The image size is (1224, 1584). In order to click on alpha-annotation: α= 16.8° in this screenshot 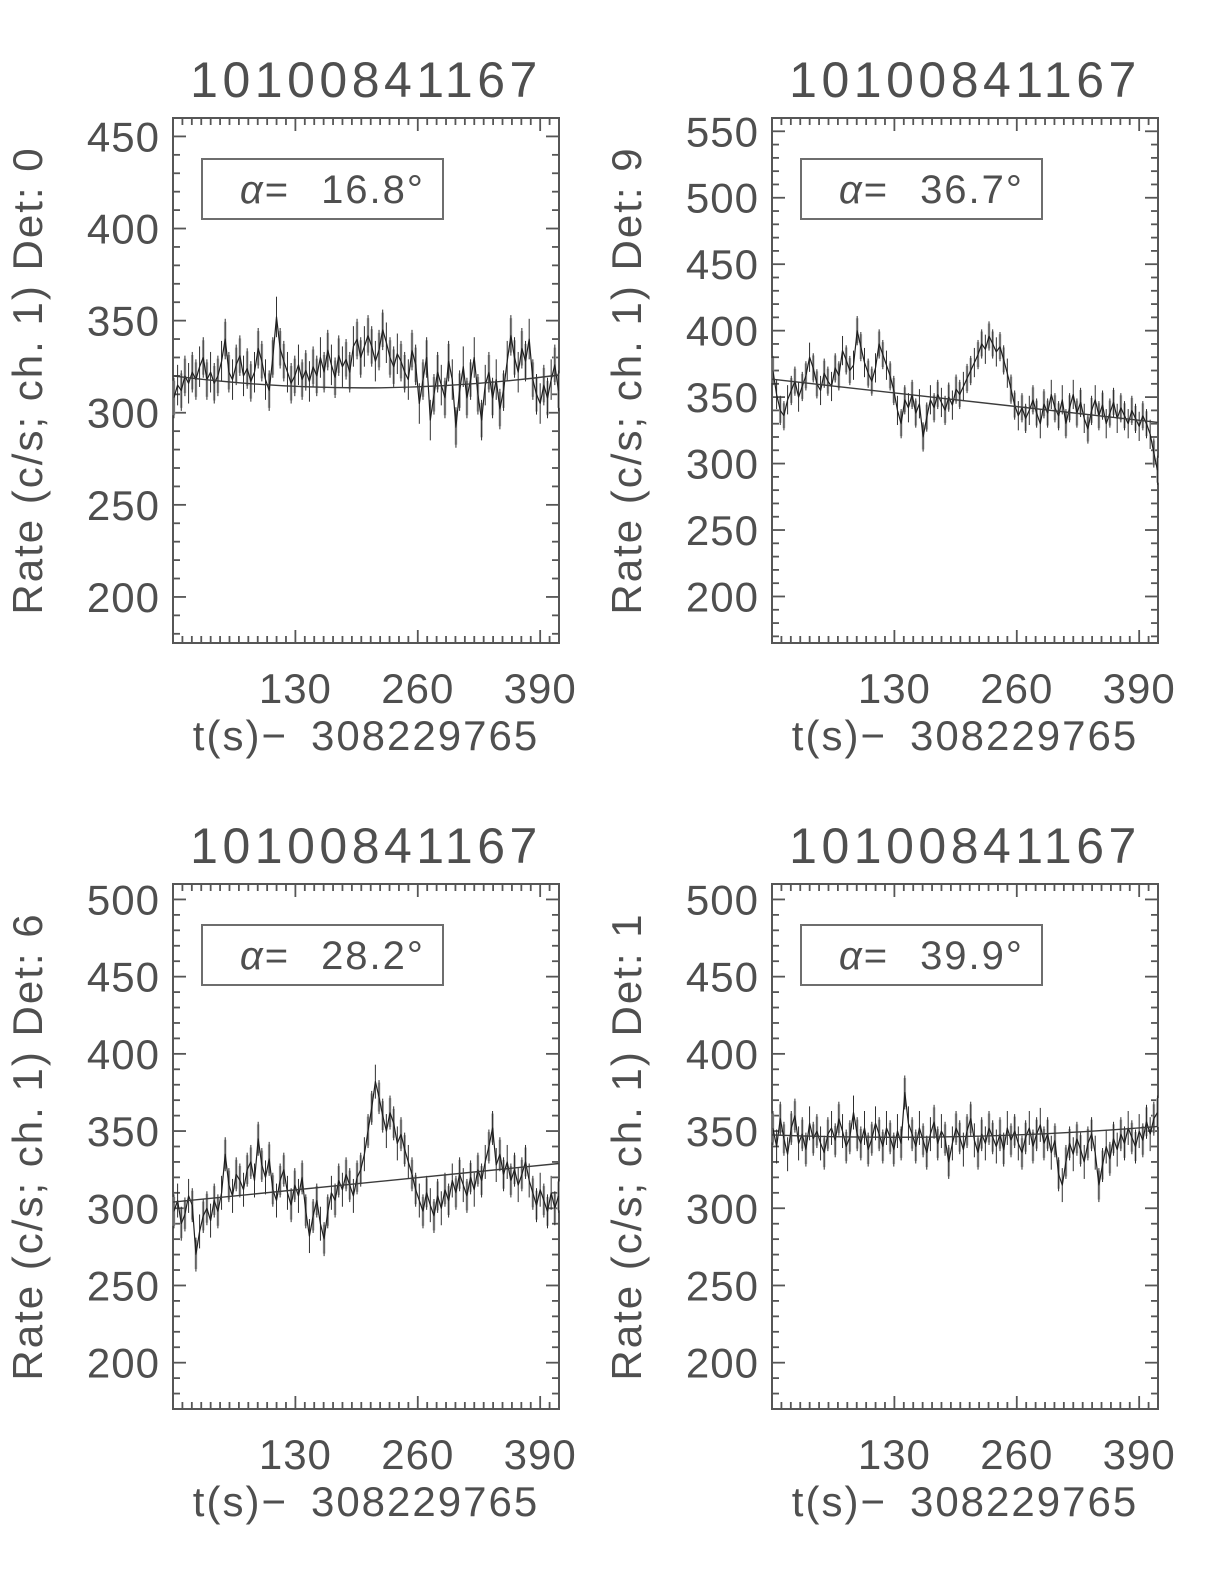, I will do `click(322, 189)`.